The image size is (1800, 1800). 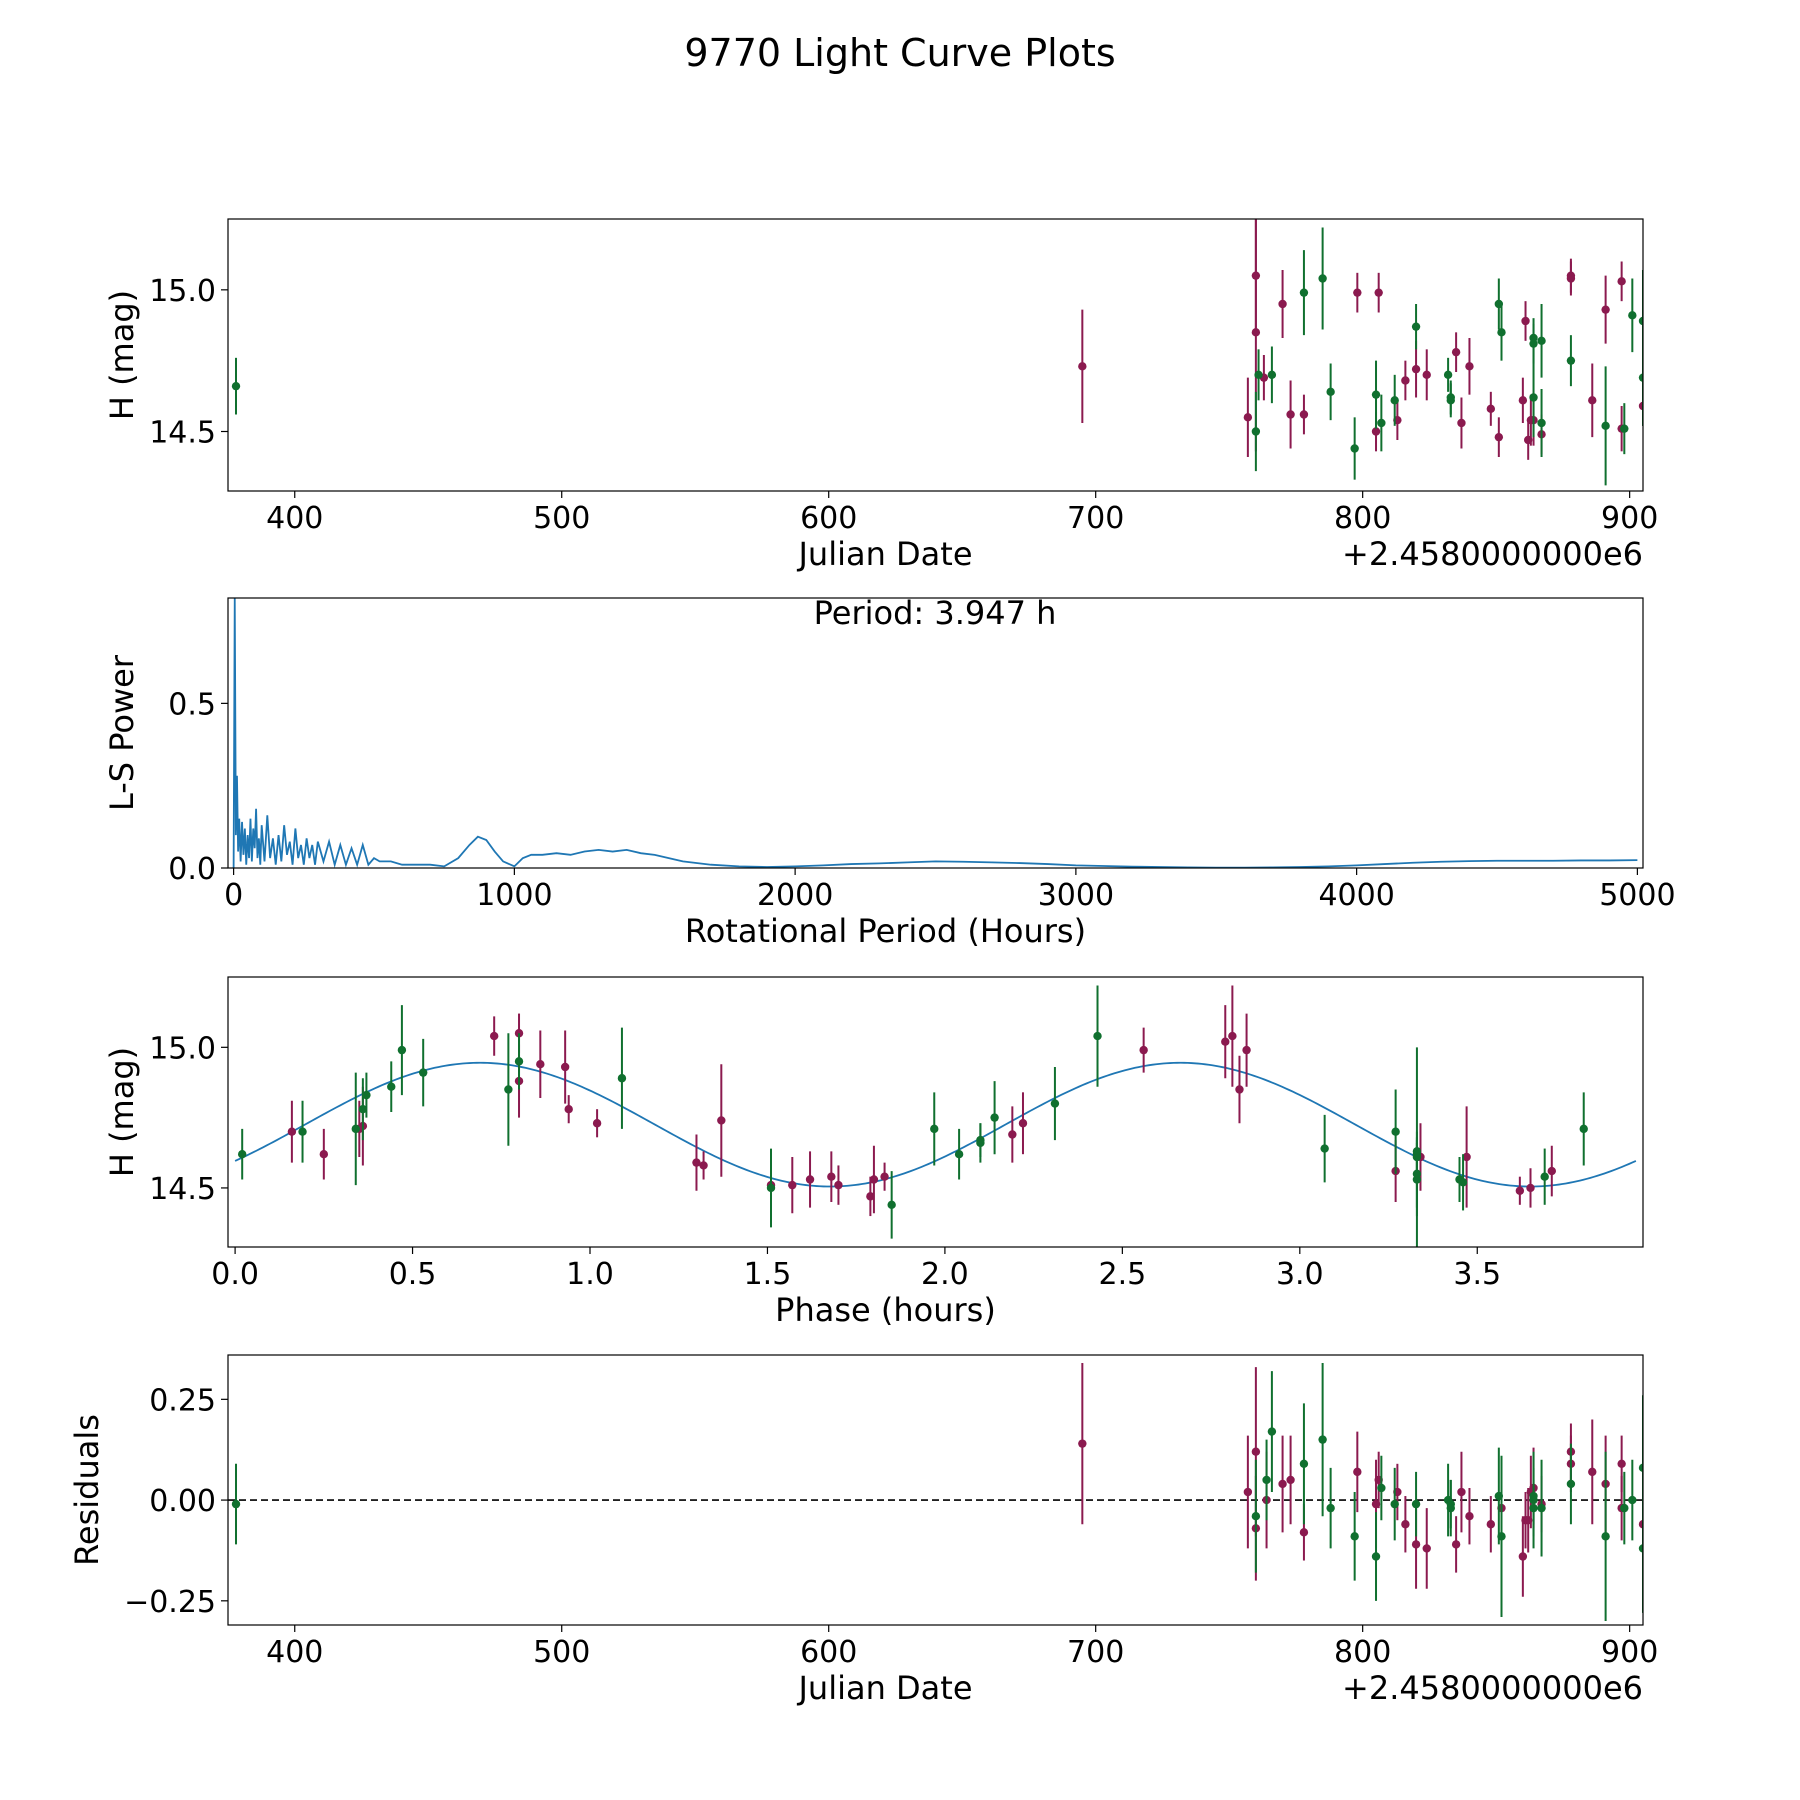 What do you see at coordinates (885, 1310) in the screenshot?
I see `phased-xlabel: Phase (hours)` at bounding box center [885, 1310].